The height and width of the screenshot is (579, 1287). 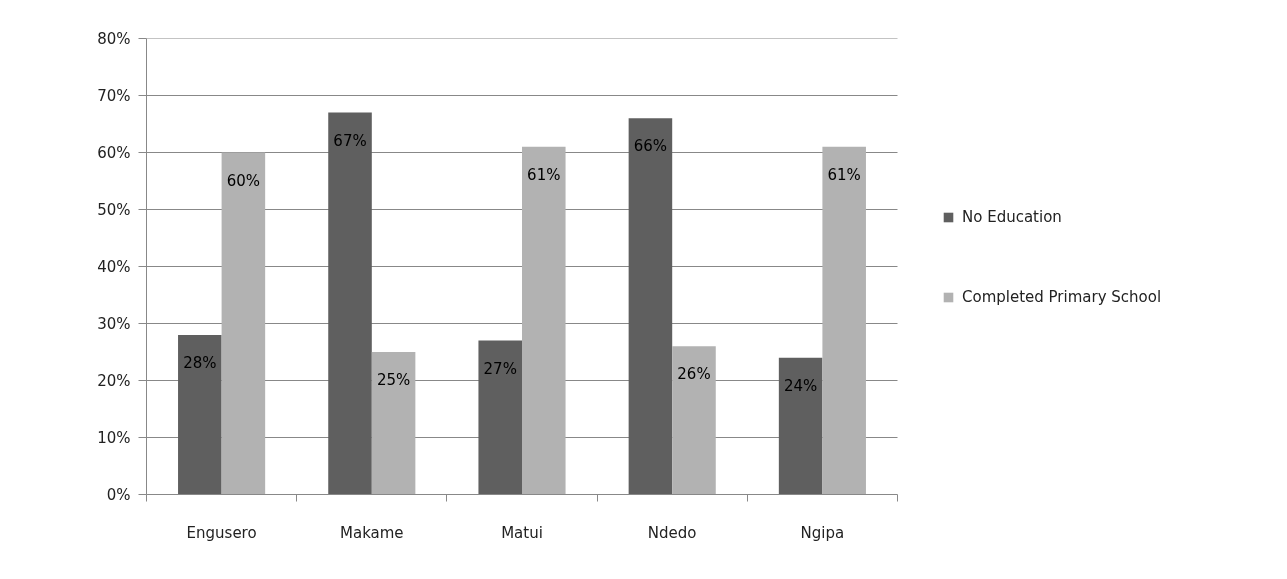 What do you see at coordinates (522, 532) in the screenshot?
I see `x-tick-label: Matui` at bounding box center [522, 532].